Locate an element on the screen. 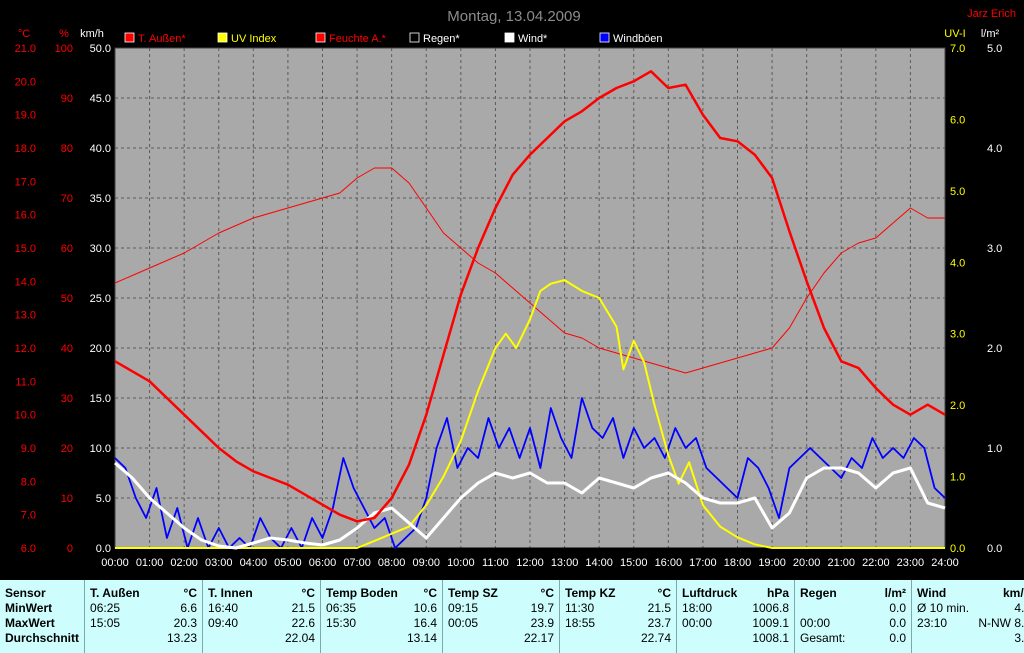 The height and width of the screenshot is (653, 1024). humidity-tick-label: 60 is located at coordinates (67, 249).